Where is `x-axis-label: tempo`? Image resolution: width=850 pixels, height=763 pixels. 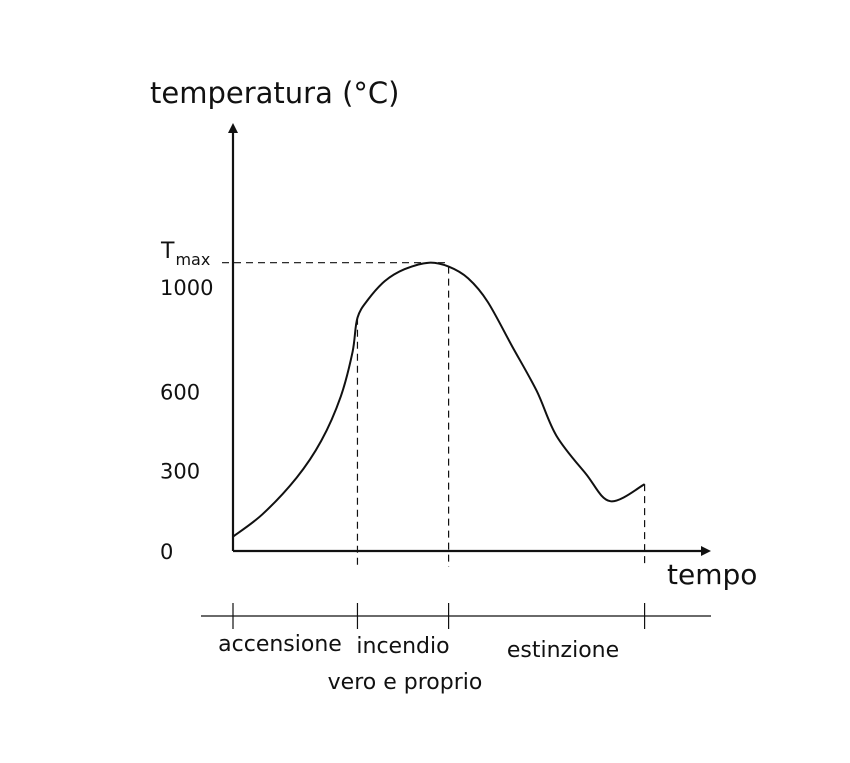
x-axis-label: tempo is located at coordinates (712, 574).